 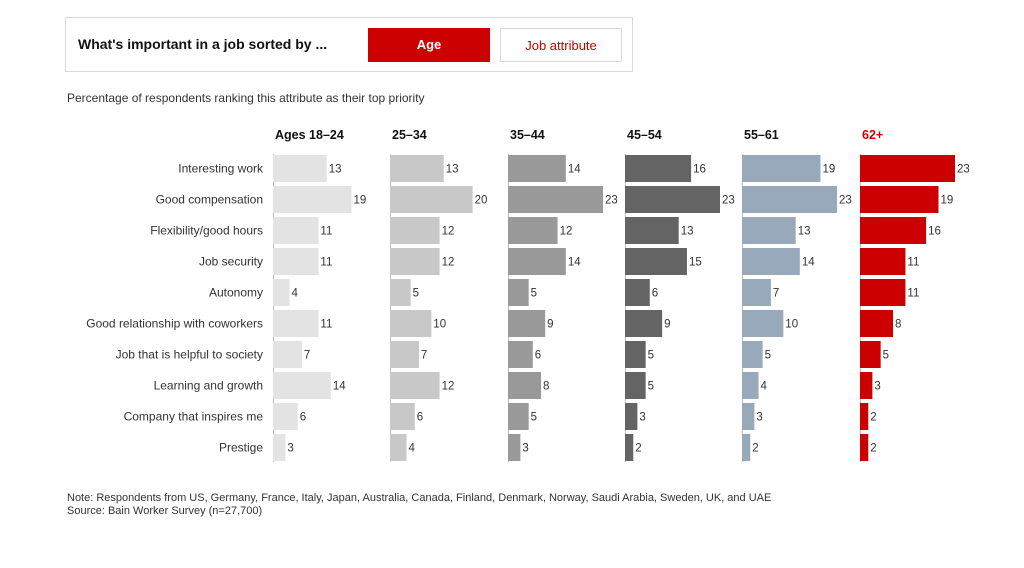 What do you see at coordinates (165, 511) in the screenshot?
I see `chart-source: Source: Bain Worker Survey (n=27,700)` at bounding box center [165, 511].